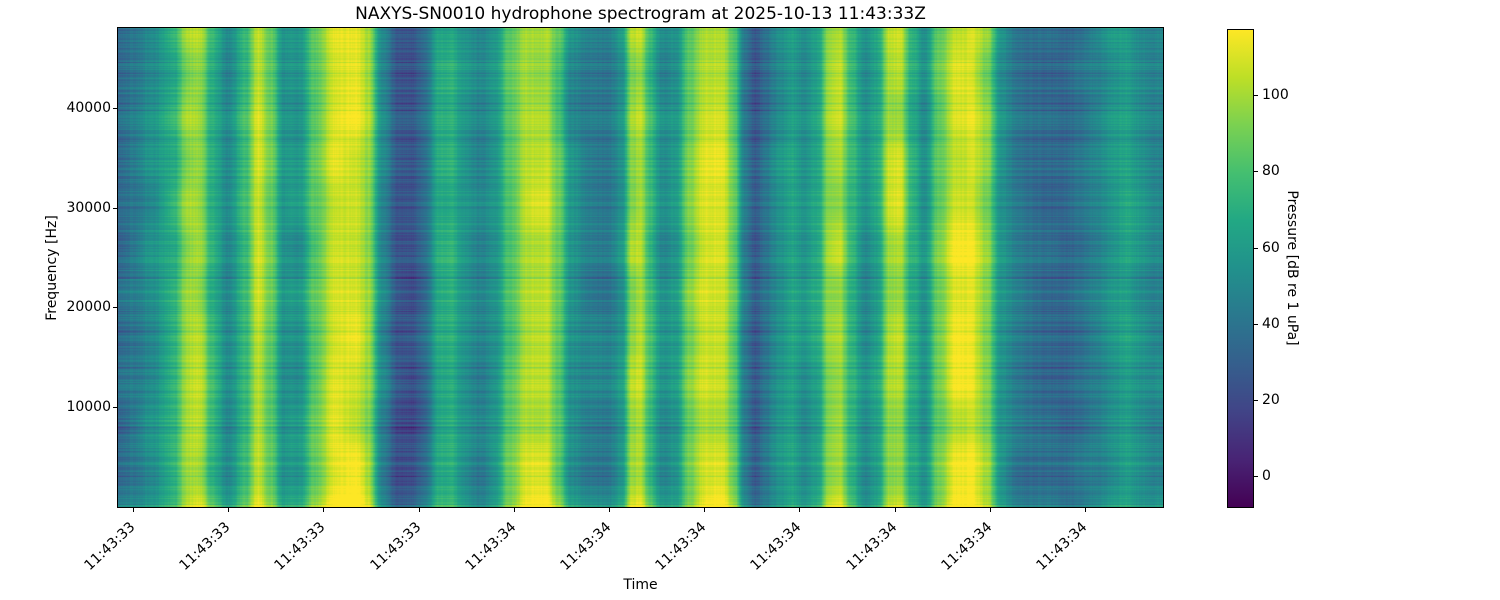  I want to click on colorbar-tick-label: 80, so click(1271, 171).